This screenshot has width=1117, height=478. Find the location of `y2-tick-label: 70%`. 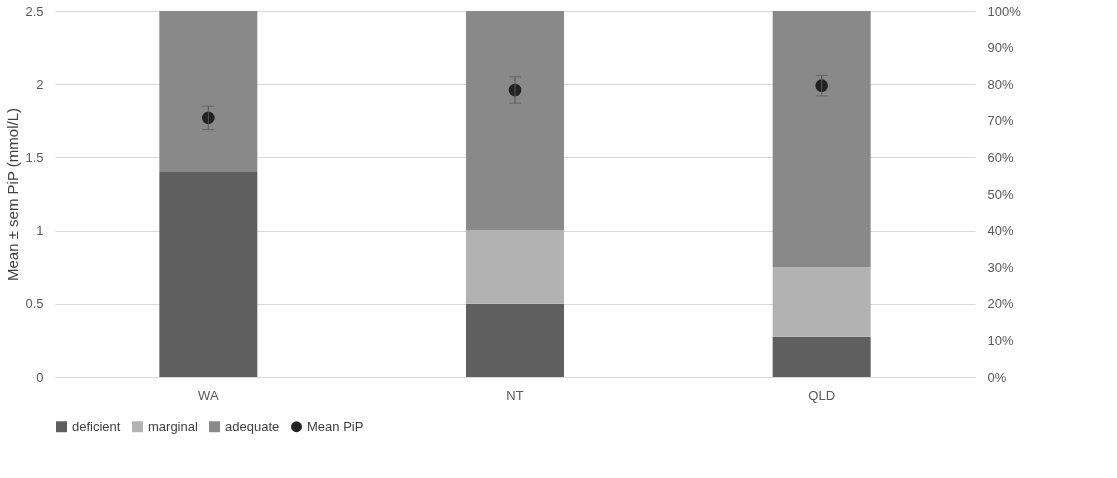

y2-tick-label: 70% is located at coordinates (1000, 121).